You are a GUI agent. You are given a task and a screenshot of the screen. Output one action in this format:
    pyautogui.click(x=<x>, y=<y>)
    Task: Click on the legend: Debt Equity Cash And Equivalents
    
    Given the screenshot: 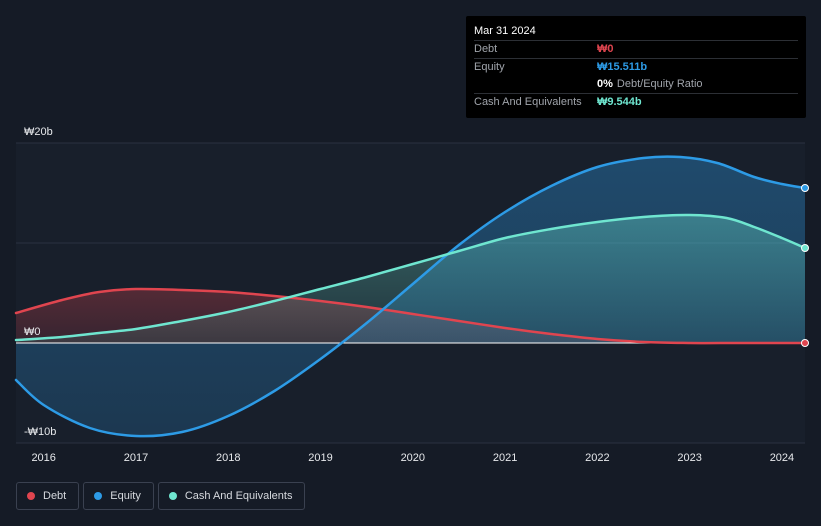 What is the action you would take?
    pyautogui.click(x=161, y=496)
    